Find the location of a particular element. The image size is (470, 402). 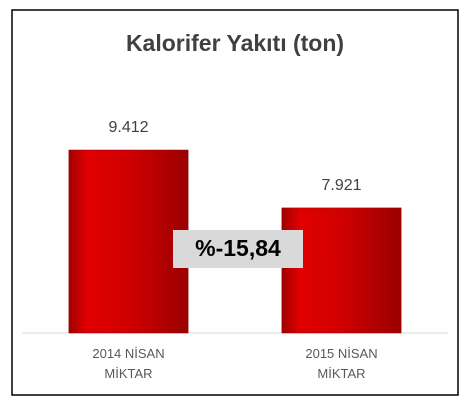

annotation: %-15,84 is located at coordinates (238, 249).